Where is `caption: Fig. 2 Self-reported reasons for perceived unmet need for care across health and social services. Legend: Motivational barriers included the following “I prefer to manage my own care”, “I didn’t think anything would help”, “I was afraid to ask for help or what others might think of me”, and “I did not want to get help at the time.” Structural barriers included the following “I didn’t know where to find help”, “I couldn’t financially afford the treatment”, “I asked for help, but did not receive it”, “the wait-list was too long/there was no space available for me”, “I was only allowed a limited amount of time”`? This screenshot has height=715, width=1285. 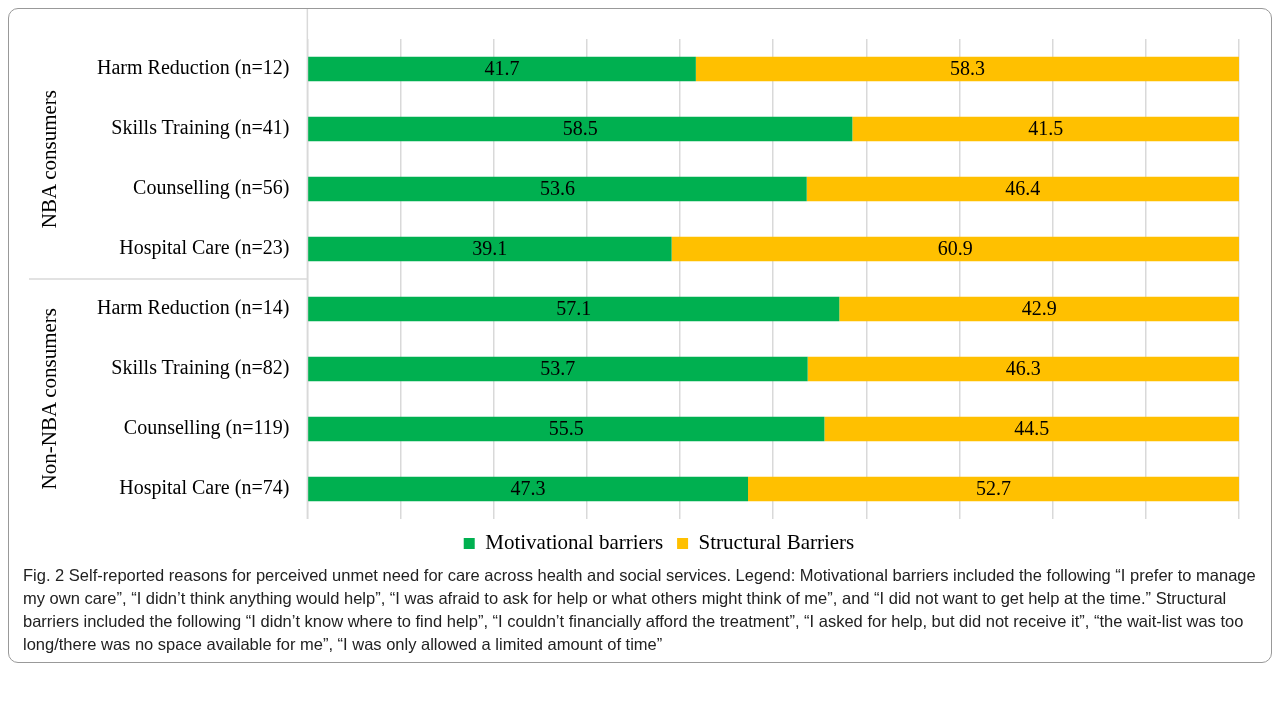
caption: Fig. 2 Self-reported reasons for perceived unmet need for care across health and social services. Legend: Motivational barriers included the following “I prefer to manage my own care”, “I didn’t think anything would help”, “I was afraid to ask for help or what others might think of me”, and “I did not want to get help at the time.” Structural barriers included the following “I didn’t know where to find help”, “I couldn’t financially afford the treatment”, “I asked for help, but did not receive it”, “the wait-list was too long/there was no space available for me”, “I was only allowed a limited amount of time” is located at coordinates (639, 610).